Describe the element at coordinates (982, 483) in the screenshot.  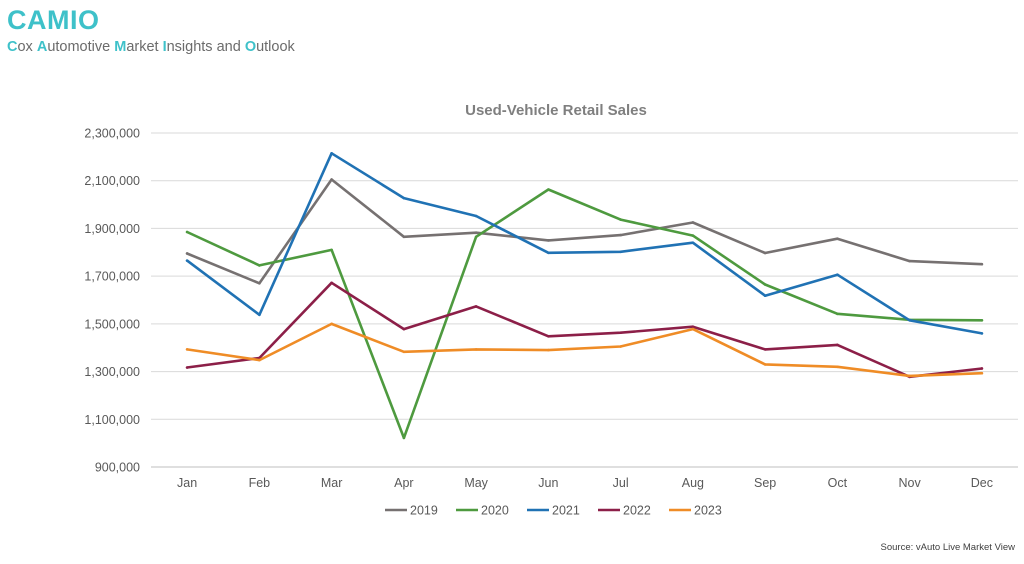
I see `x-tick-label: Dec` at that location.